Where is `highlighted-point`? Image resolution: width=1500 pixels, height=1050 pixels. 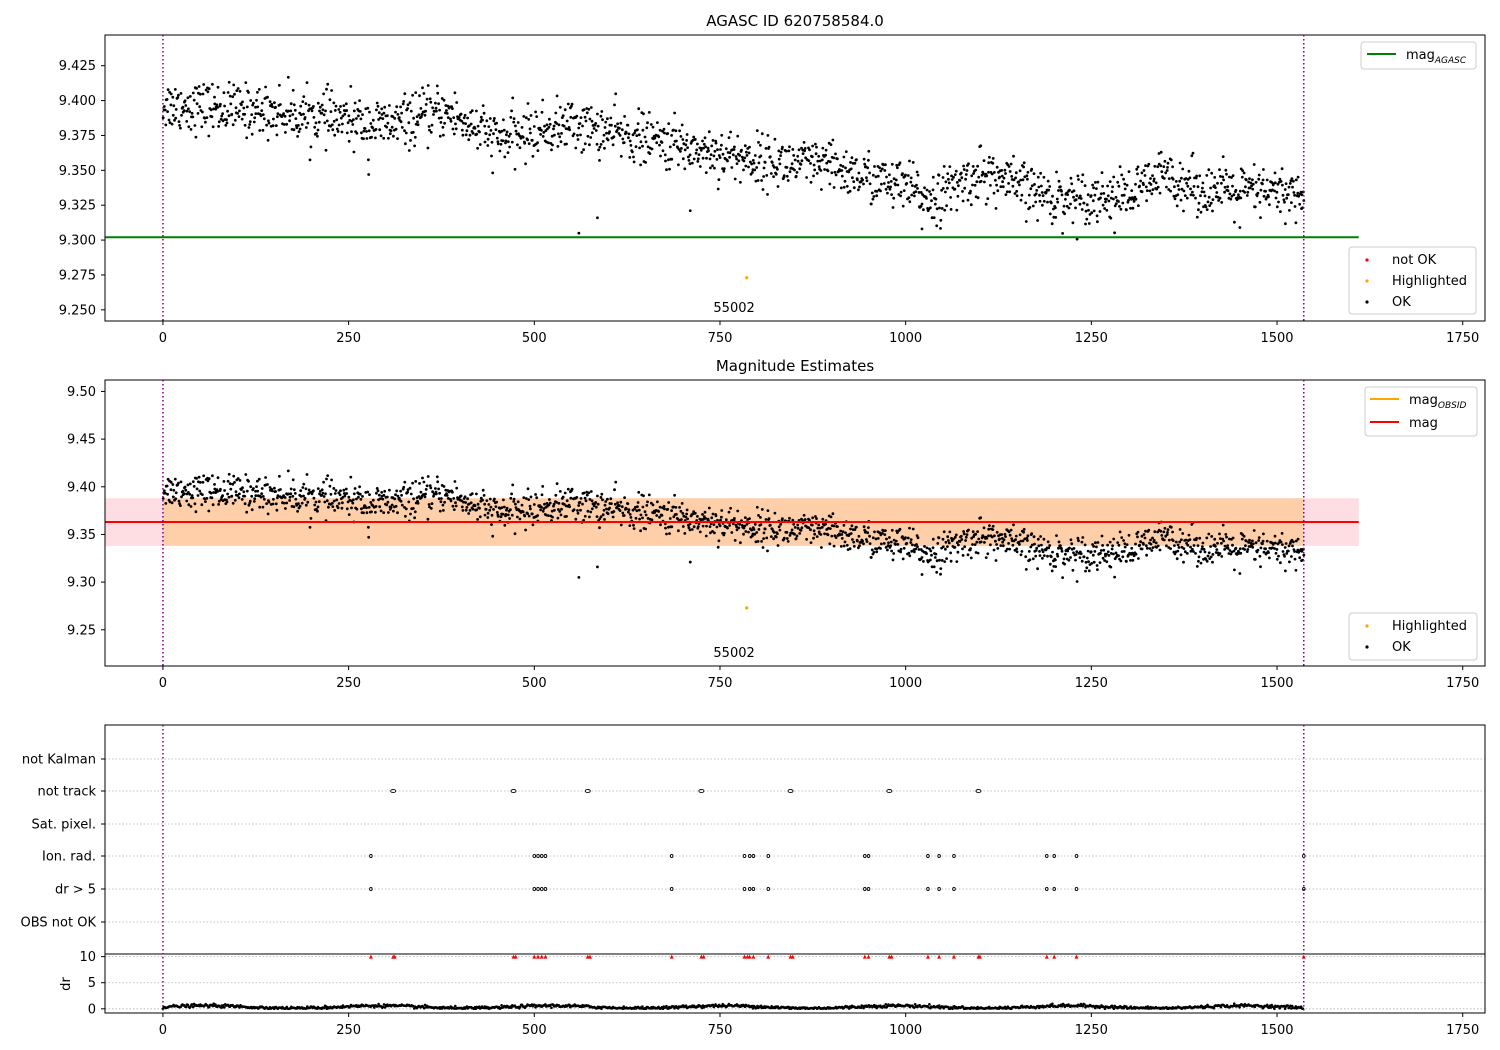
highlighted-point is located at coordinates (747, 278).